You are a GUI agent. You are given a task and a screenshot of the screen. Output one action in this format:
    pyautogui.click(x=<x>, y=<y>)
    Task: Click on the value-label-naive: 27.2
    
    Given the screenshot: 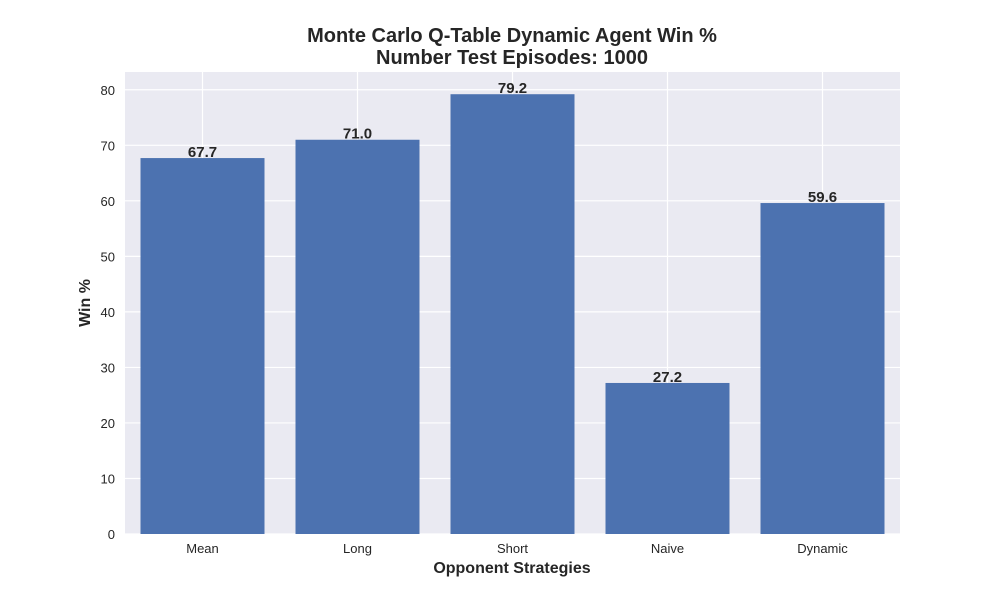 What is the action you would take?
    pyautogui.click(x=667, y=377)
    